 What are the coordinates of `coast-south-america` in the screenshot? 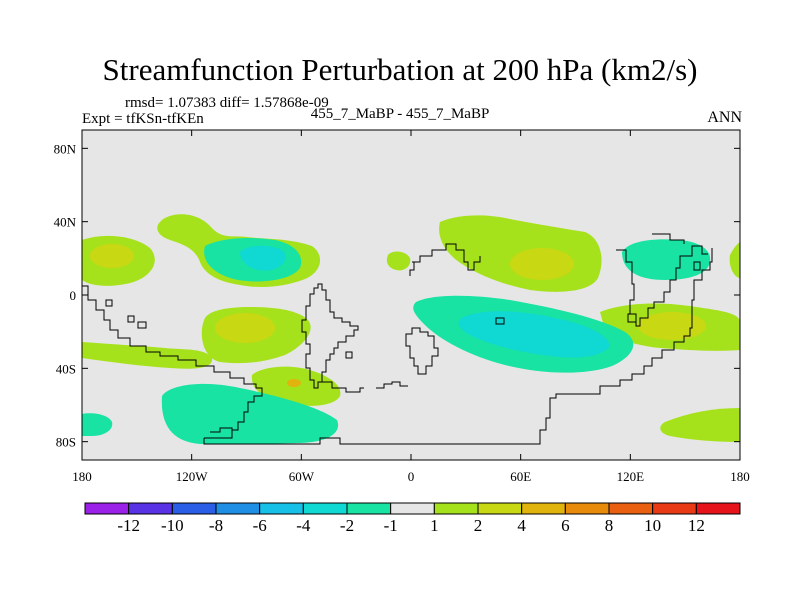 It's located at (330, 336).